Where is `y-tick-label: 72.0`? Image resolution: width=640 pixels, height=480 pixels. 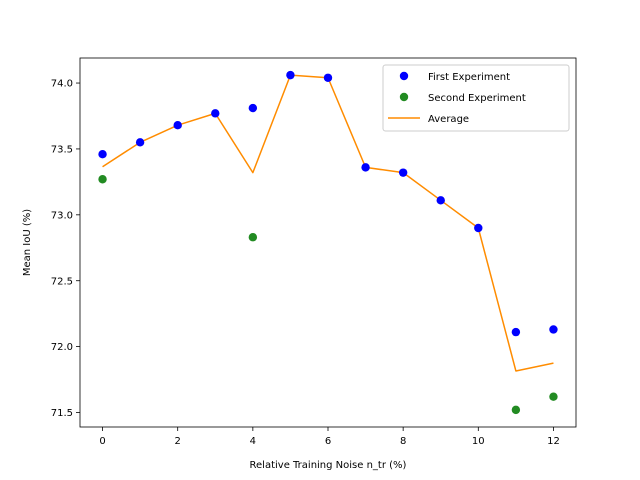 y-tick-label: 72.0 is located at coordinates (62, 347).